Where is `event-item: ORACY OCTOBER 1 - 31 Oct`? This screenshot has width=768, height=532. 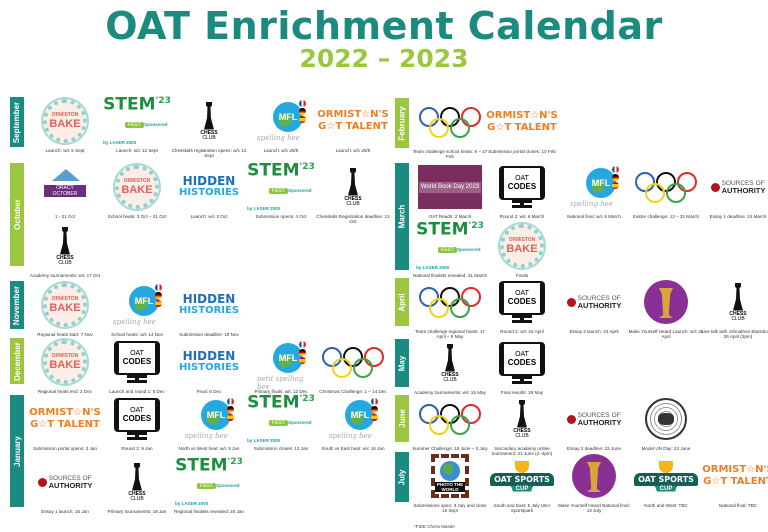 event-item: ORACY OCTOBER 1 - 31 Oct is located at coordinates (65, 192).